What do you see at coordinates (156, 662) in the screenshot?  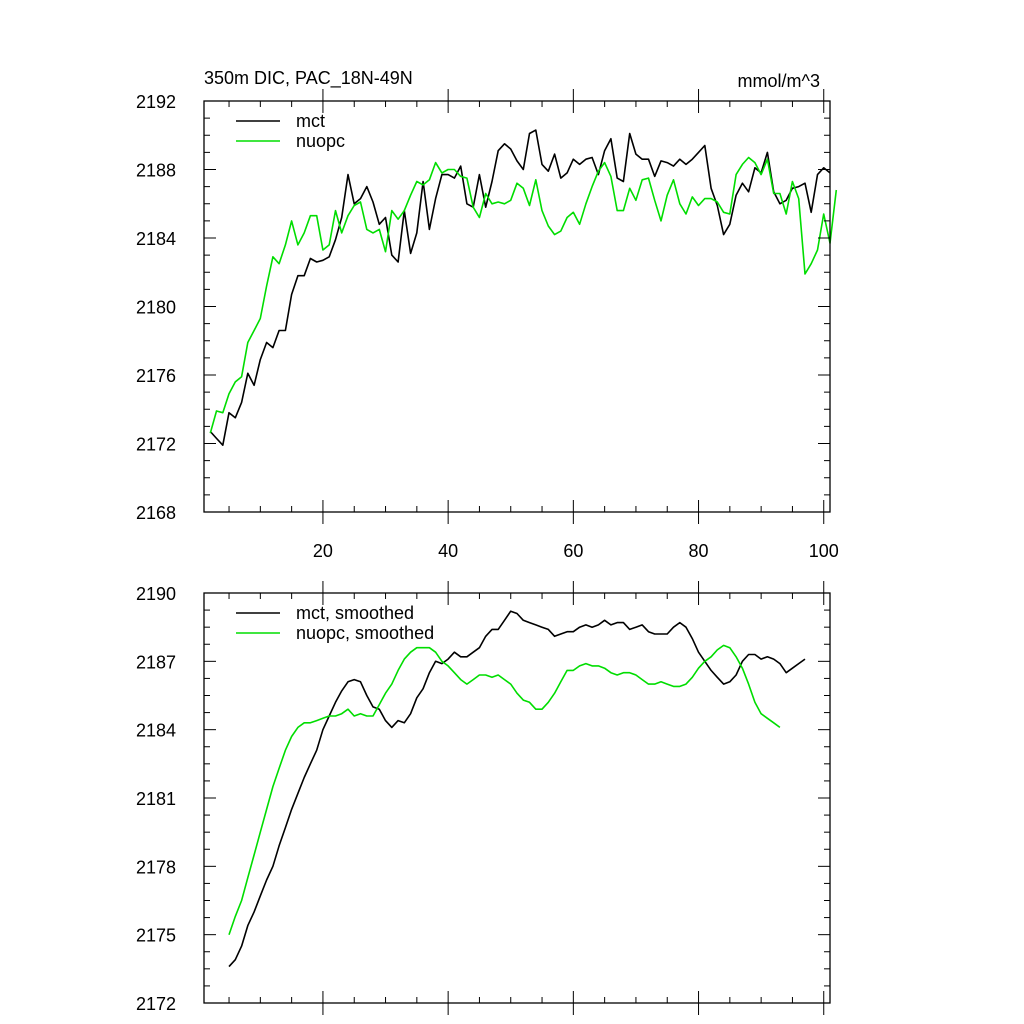 I see `y-tick-label: 2187` at bounding box center [156, 662].